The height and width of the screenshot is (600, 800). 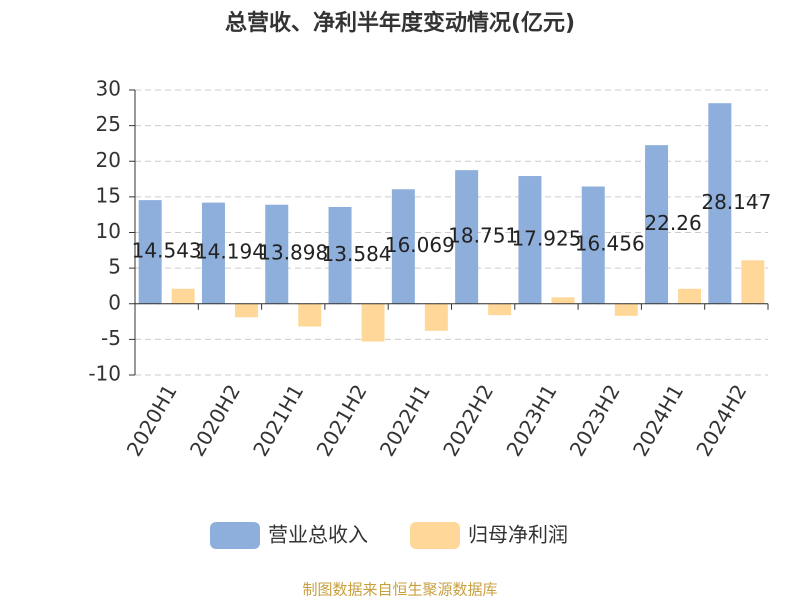 What do you see at coordinates (483, 235) in the screenshot?
I see `data-label: 18.751` at bounding box center [483, 235].